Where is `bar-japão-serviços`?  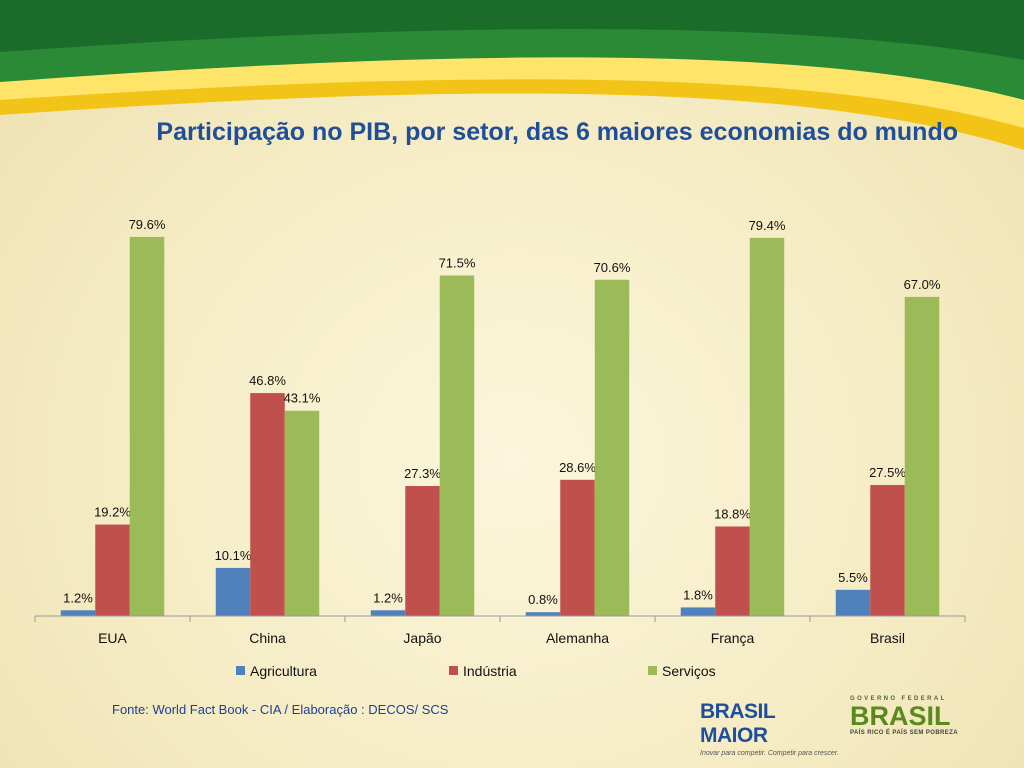 bar-japão-serviços is located at coordinates (457, 445).